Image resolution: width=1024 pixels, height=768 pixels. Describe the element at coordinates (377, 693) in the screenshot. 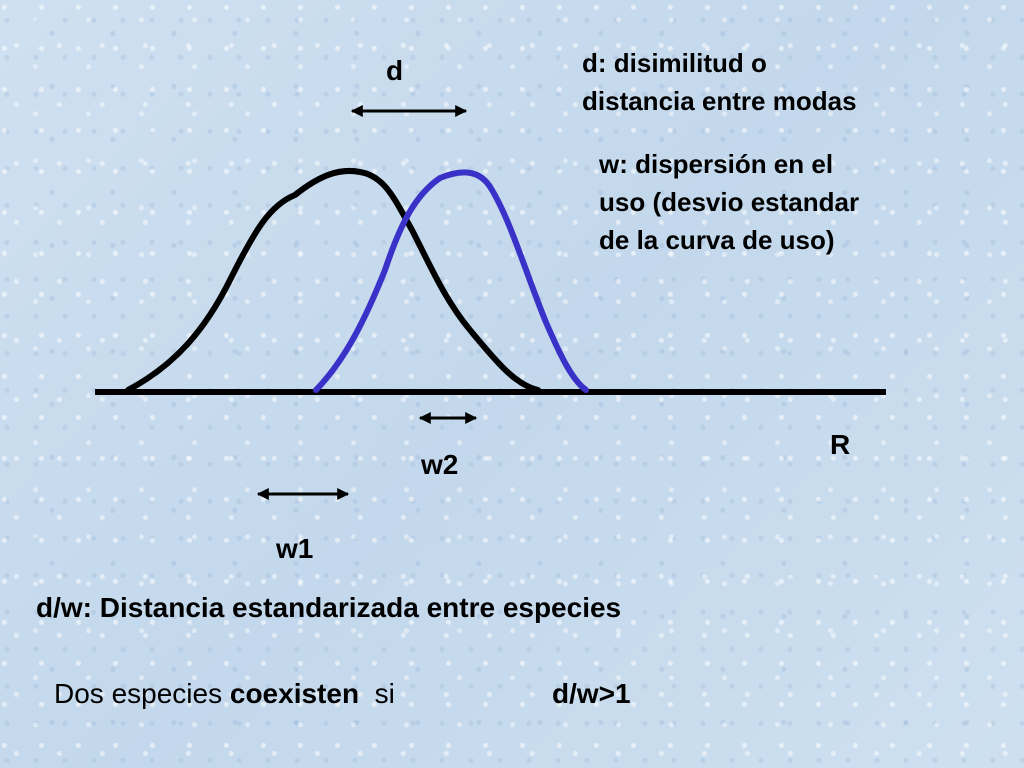

I see `coexistence-suffix: si` at that location.